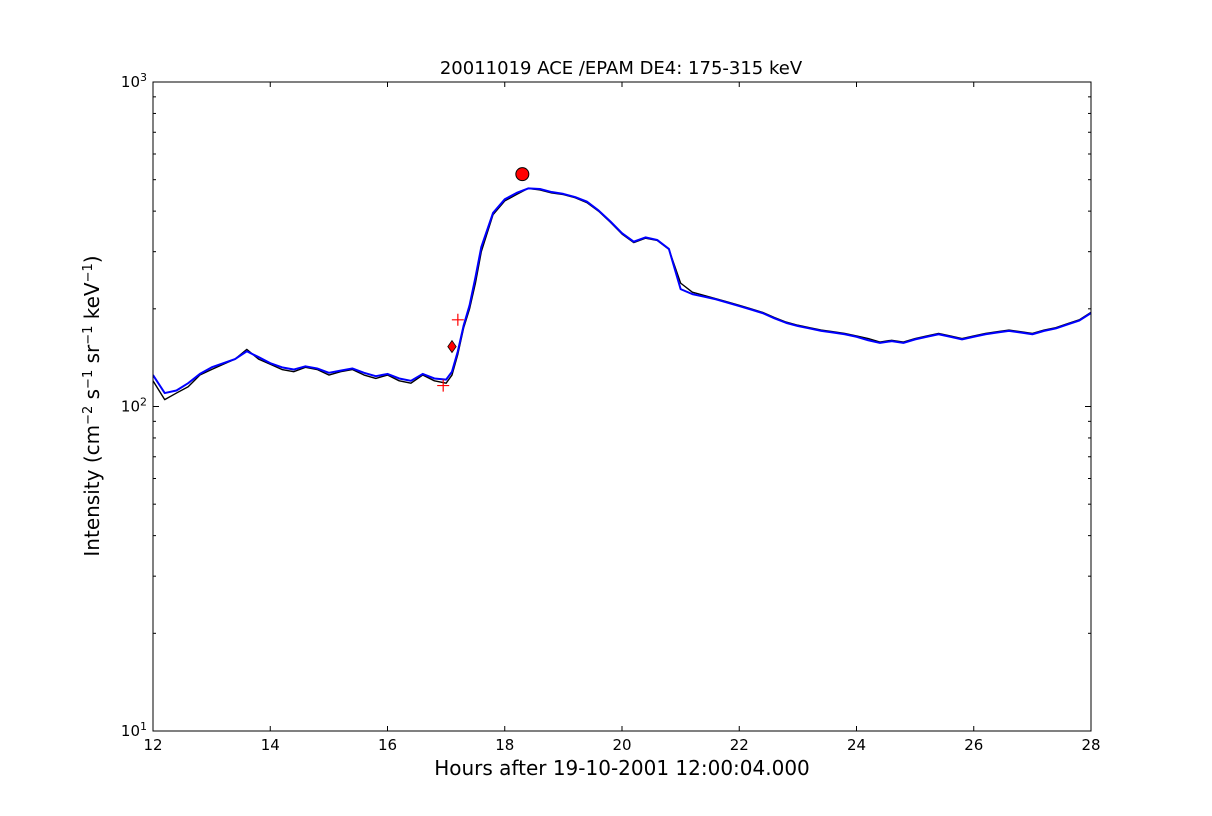 This screenshot has height=816, width=1212. What do you see at coordinates (1090, 745) in the screenshot?
I see `x-tick-label-28: 28` at bounding box center [1090, 745].